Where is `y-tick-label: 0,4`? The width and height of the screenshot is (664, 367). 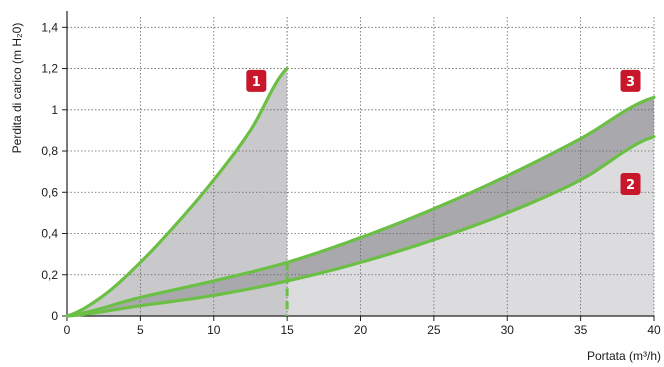 y-tick-label: 0,4 is located at coordinates (49, 234).